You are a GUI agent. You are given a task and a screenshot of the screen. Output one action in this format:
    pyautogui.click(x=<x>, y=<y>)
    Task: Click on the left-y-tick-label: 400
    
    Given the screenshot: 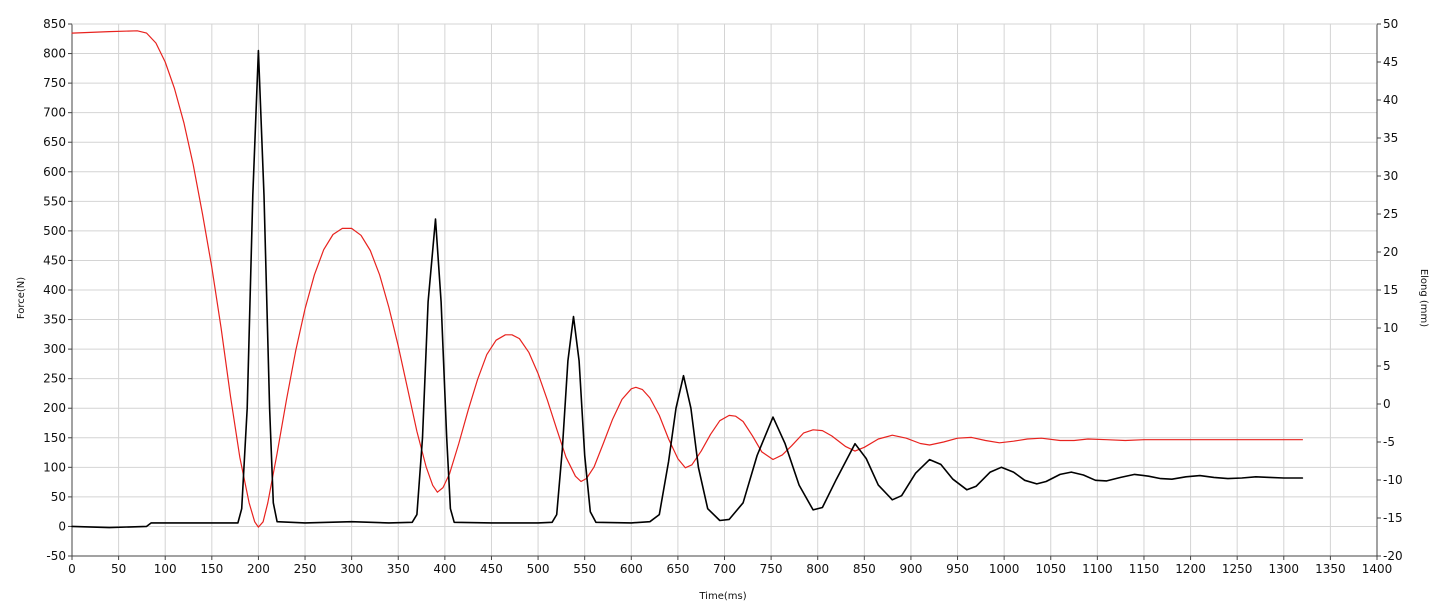 What is the action you would take?
    pyautogui.click(x=54, y=290)
    